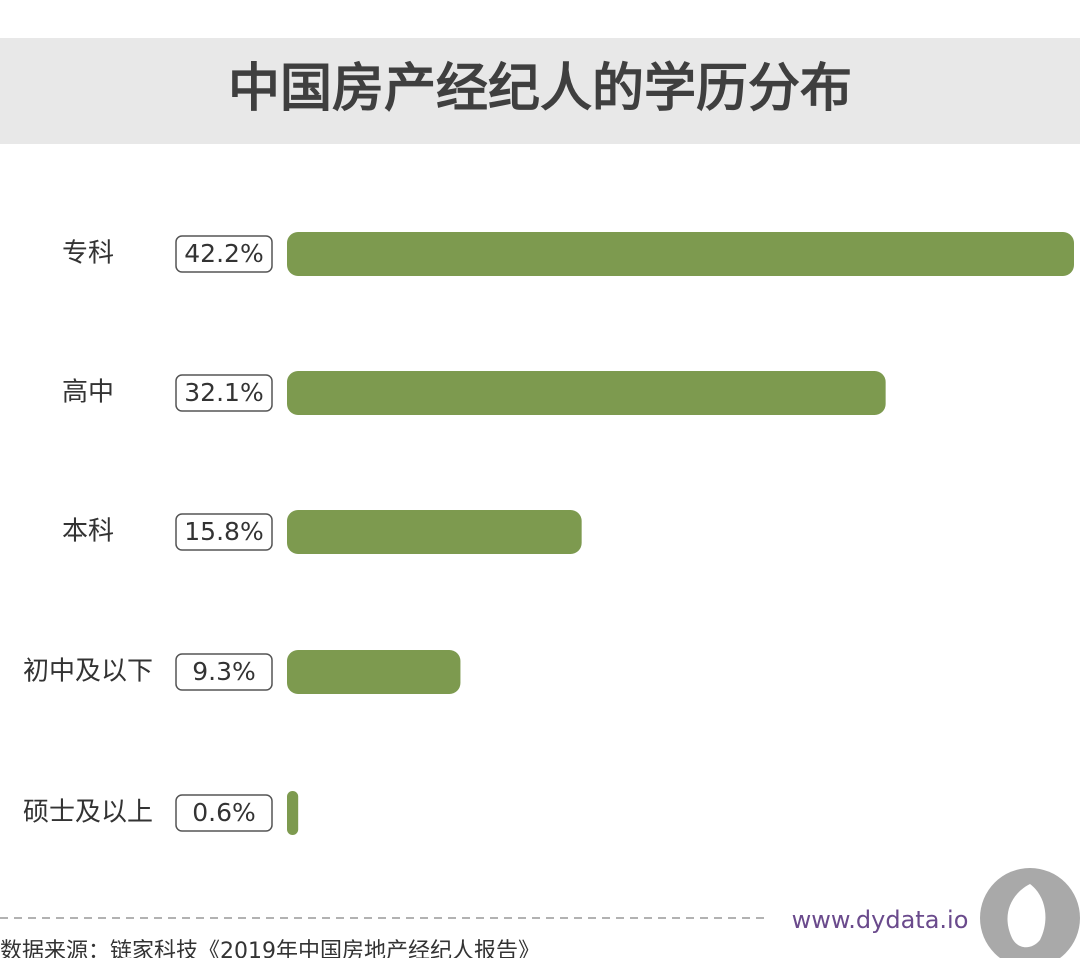 This screenshot has width=1080, height=958. I want to click on category-label: 高中, so click(88, 393).